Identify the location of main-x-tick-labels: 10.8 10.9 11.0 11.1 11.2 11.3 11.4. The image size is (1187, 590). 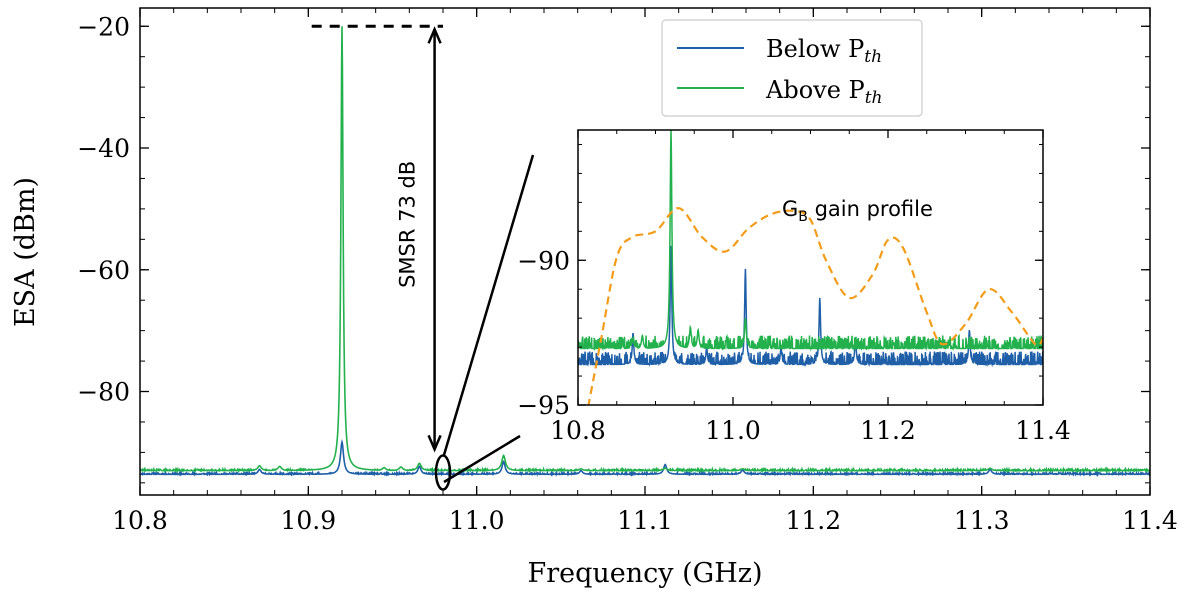
(645, 520).